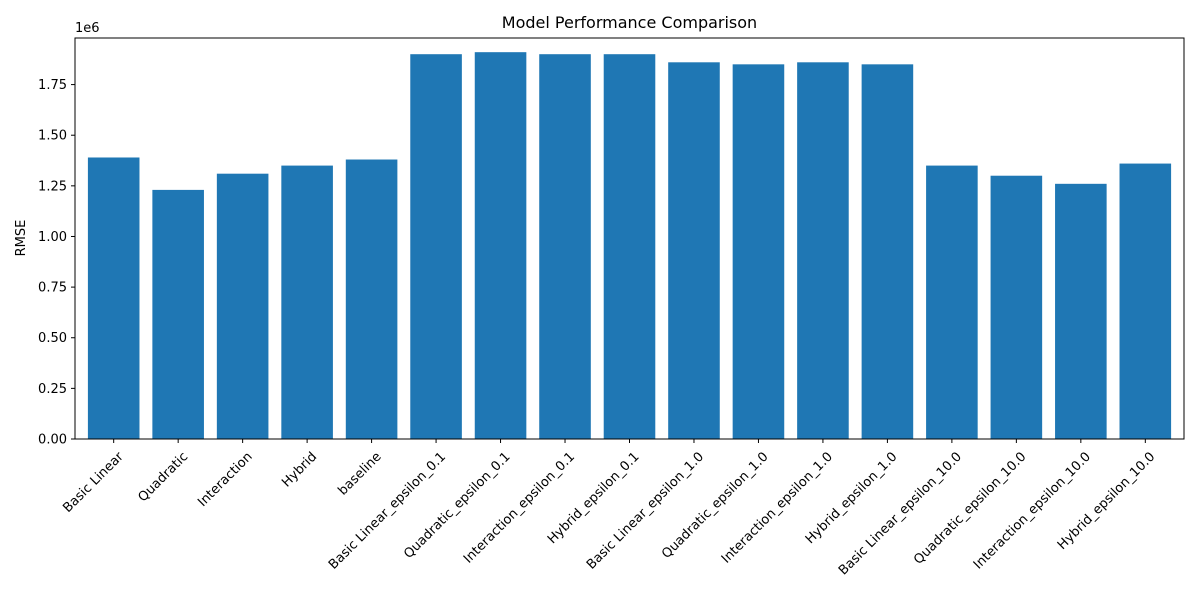  What do you see at coordinates (52, 136) in the screenshot?
I see `y-tick-label: 1.50` at bounding box center [52, 136].